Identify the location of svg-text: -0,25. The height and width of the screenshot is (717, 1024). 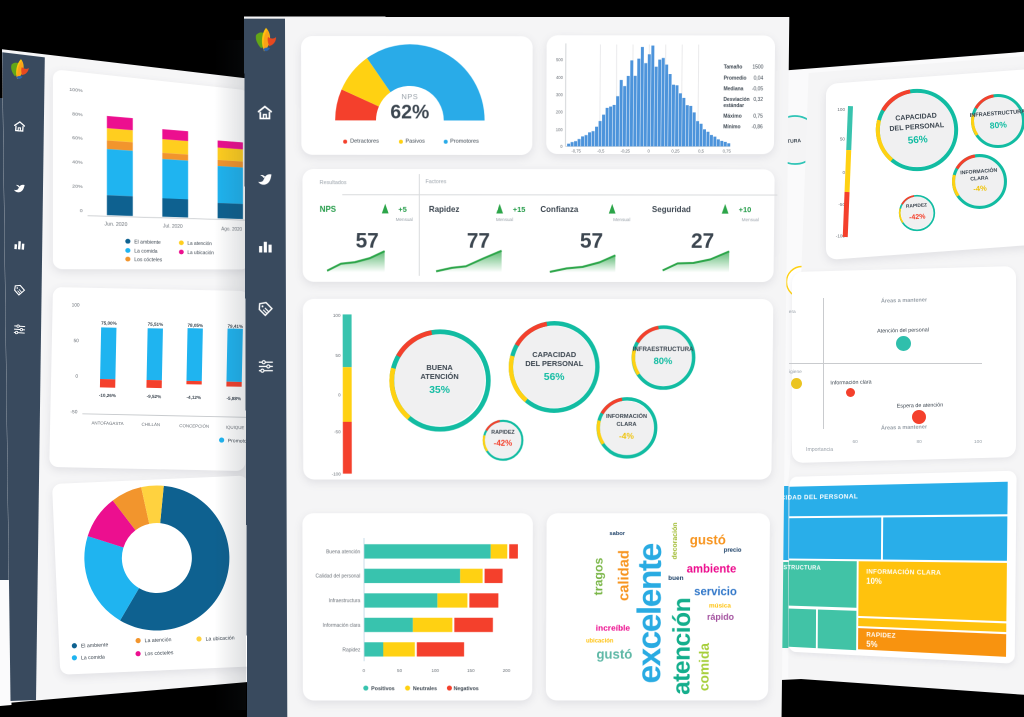
(626, 151).